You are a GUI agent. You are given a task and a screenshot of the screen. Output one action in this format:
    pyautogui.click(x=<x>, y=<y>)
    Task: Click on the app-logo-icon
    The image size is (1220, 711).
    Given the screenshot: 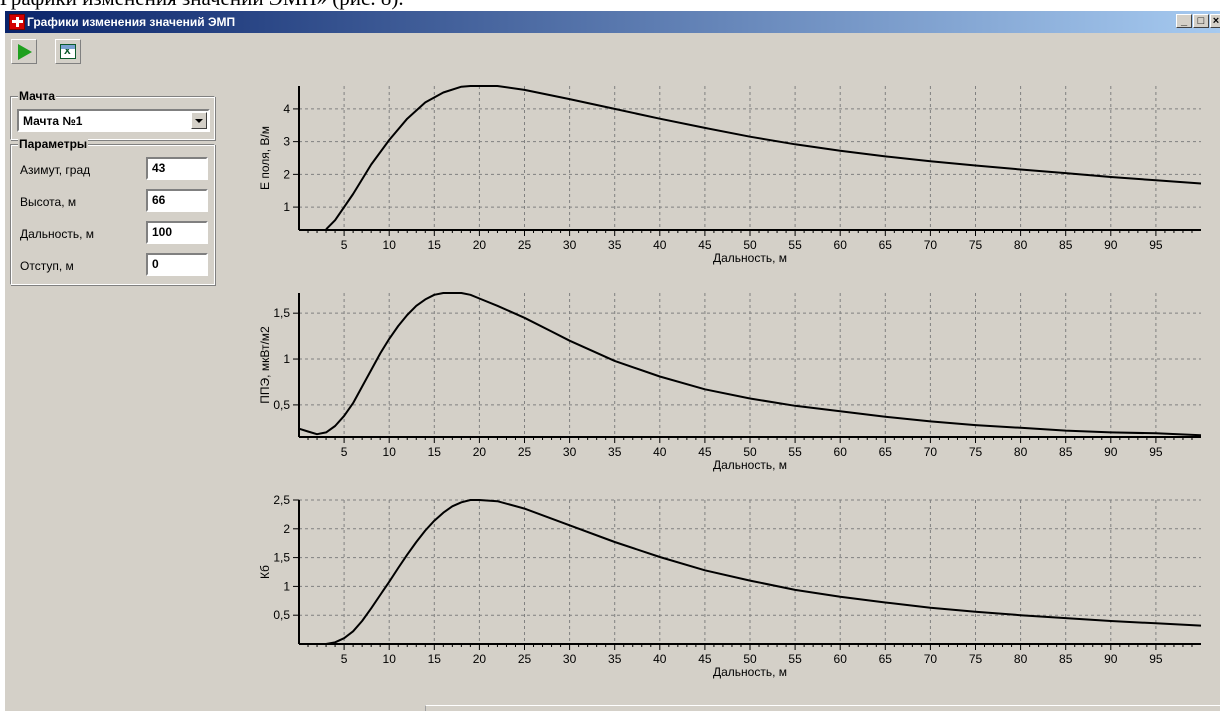 What is the action you would take?
    pyautogui.click(x=17, y=22)
    